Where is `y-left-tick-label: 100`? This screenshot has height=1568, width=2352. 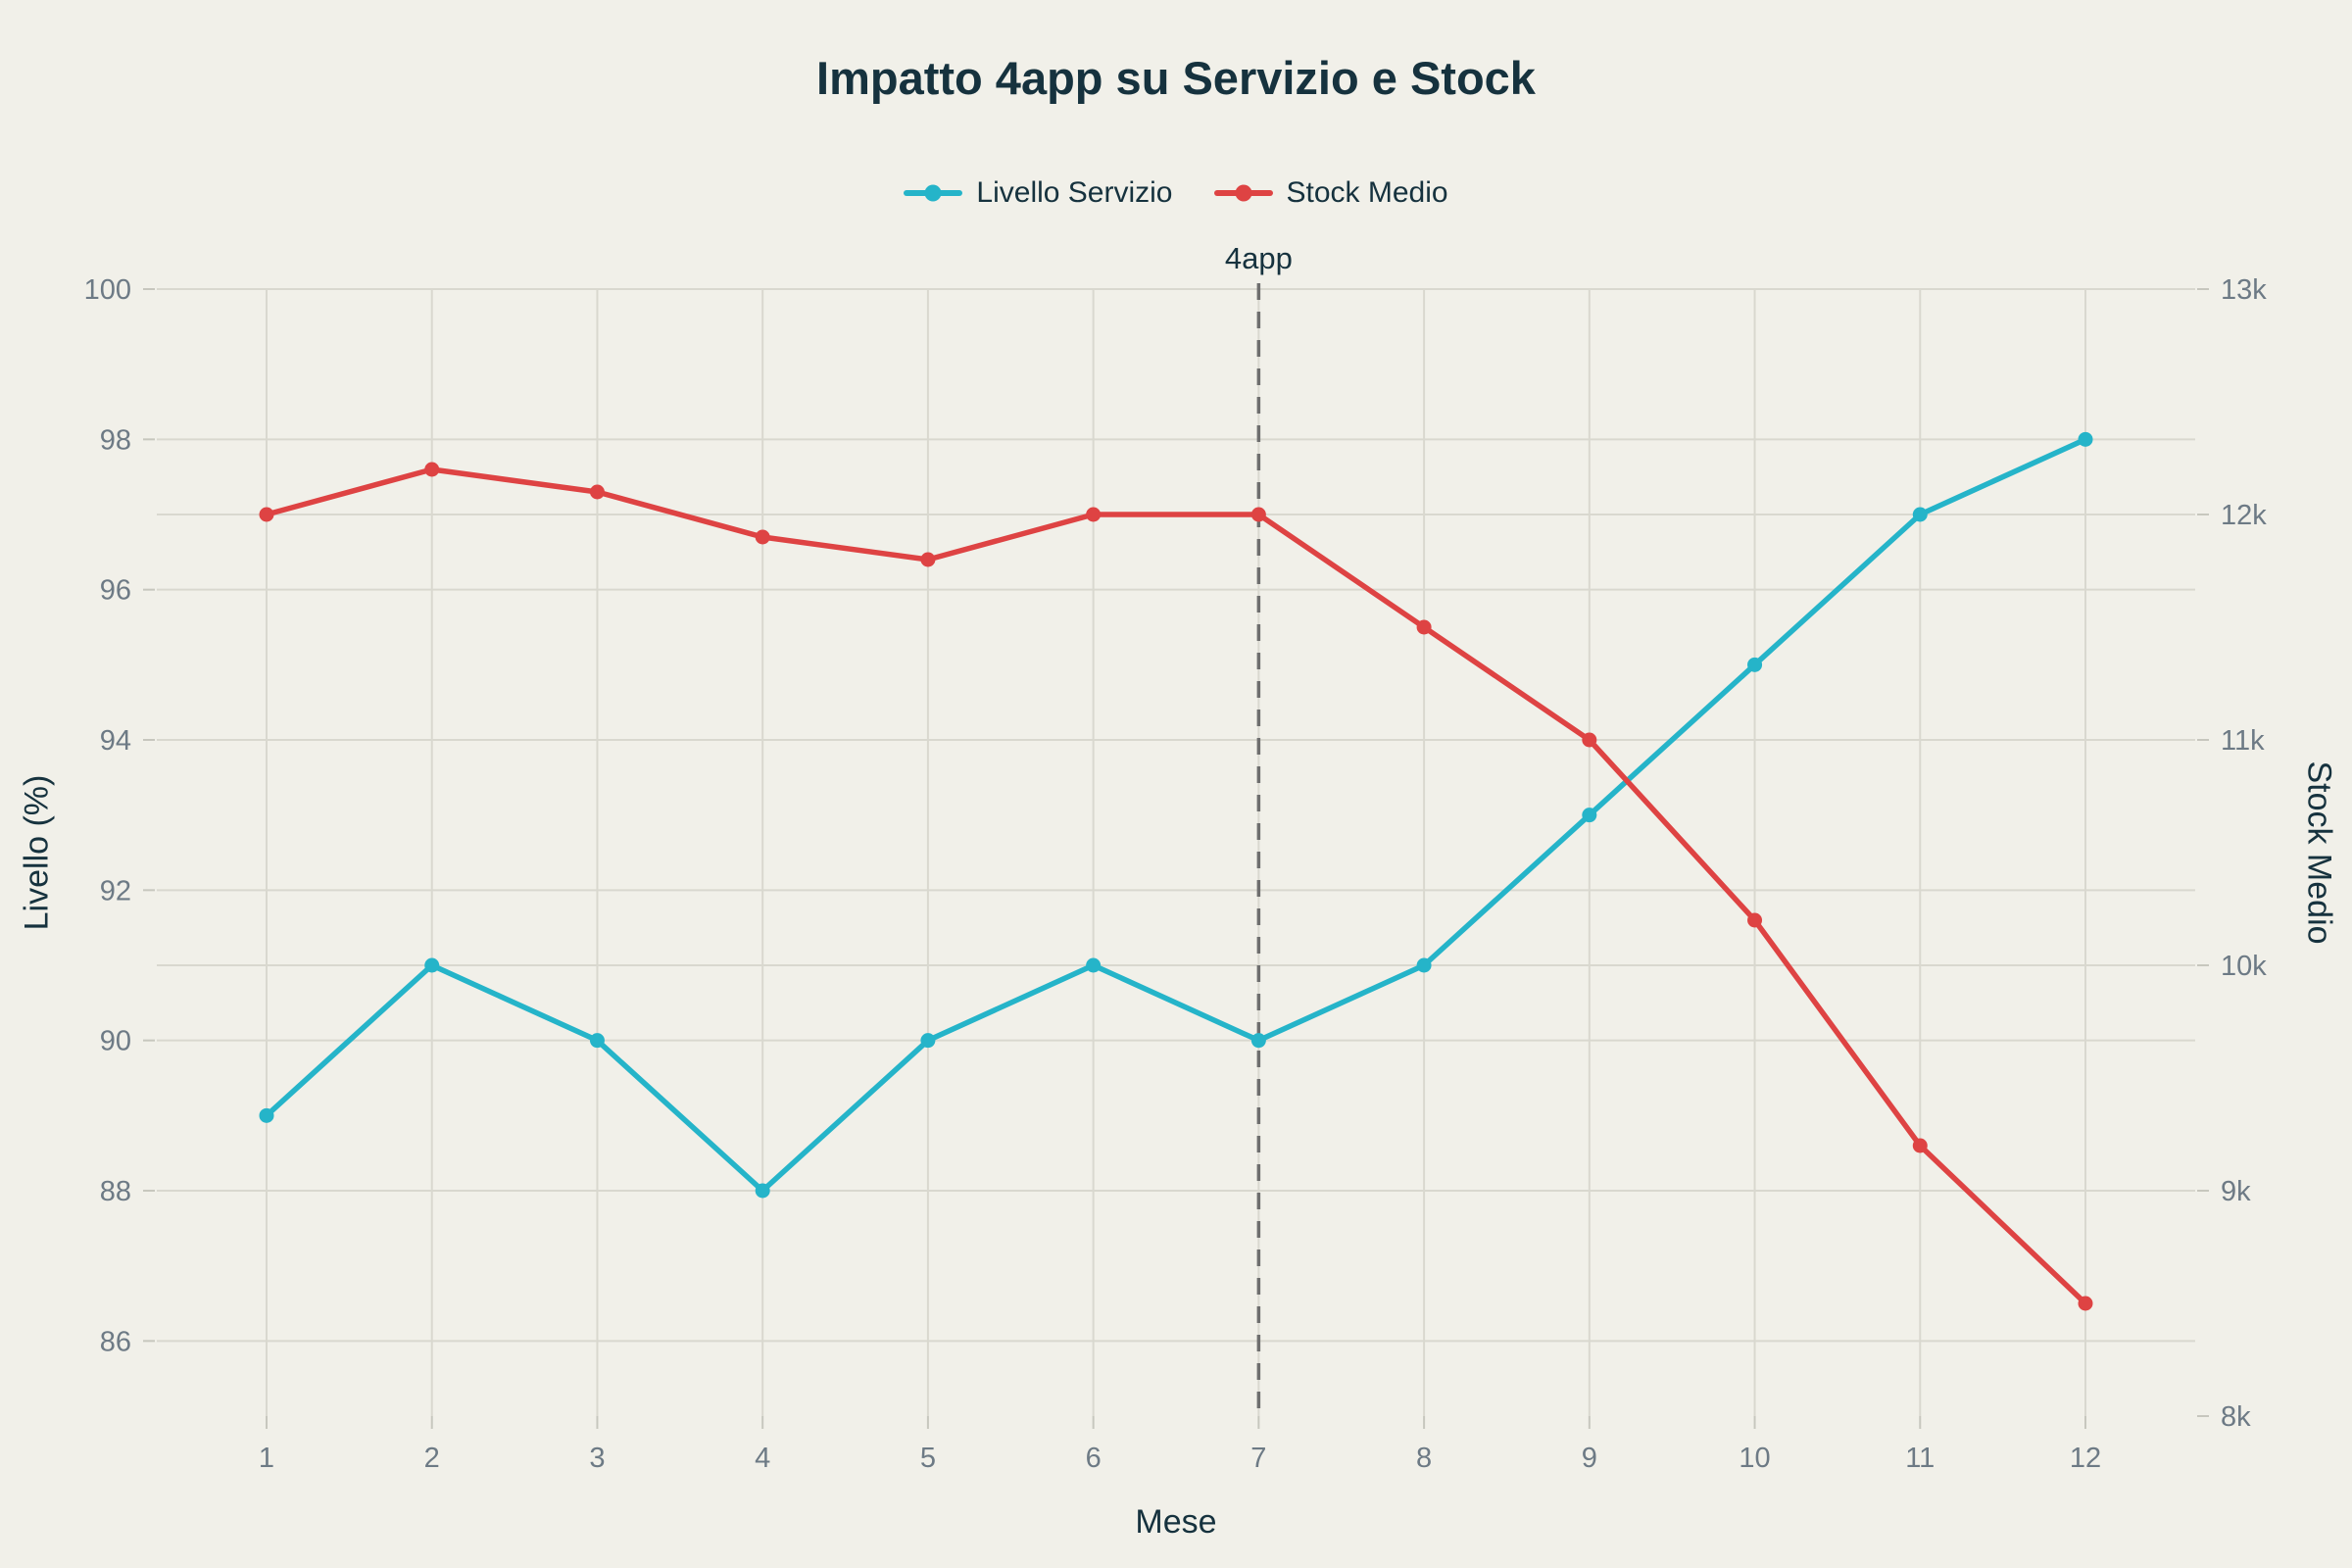 y-left-tick-label: 100 is located at coordinates (107, 290).